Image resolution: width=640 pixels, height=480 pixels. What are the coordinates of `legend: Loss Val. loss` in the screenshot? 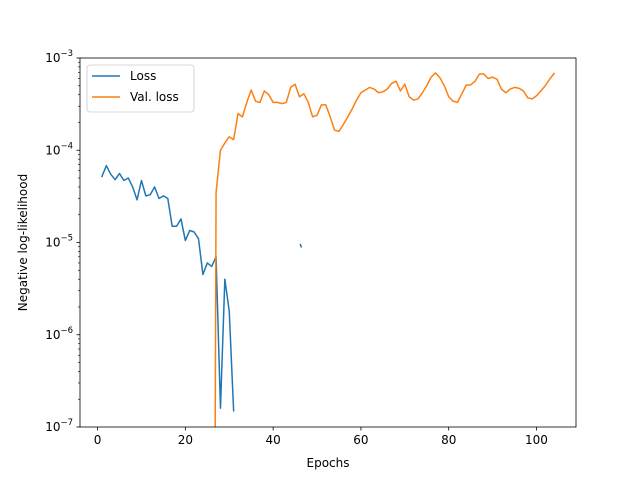 It's located at (140, 88).